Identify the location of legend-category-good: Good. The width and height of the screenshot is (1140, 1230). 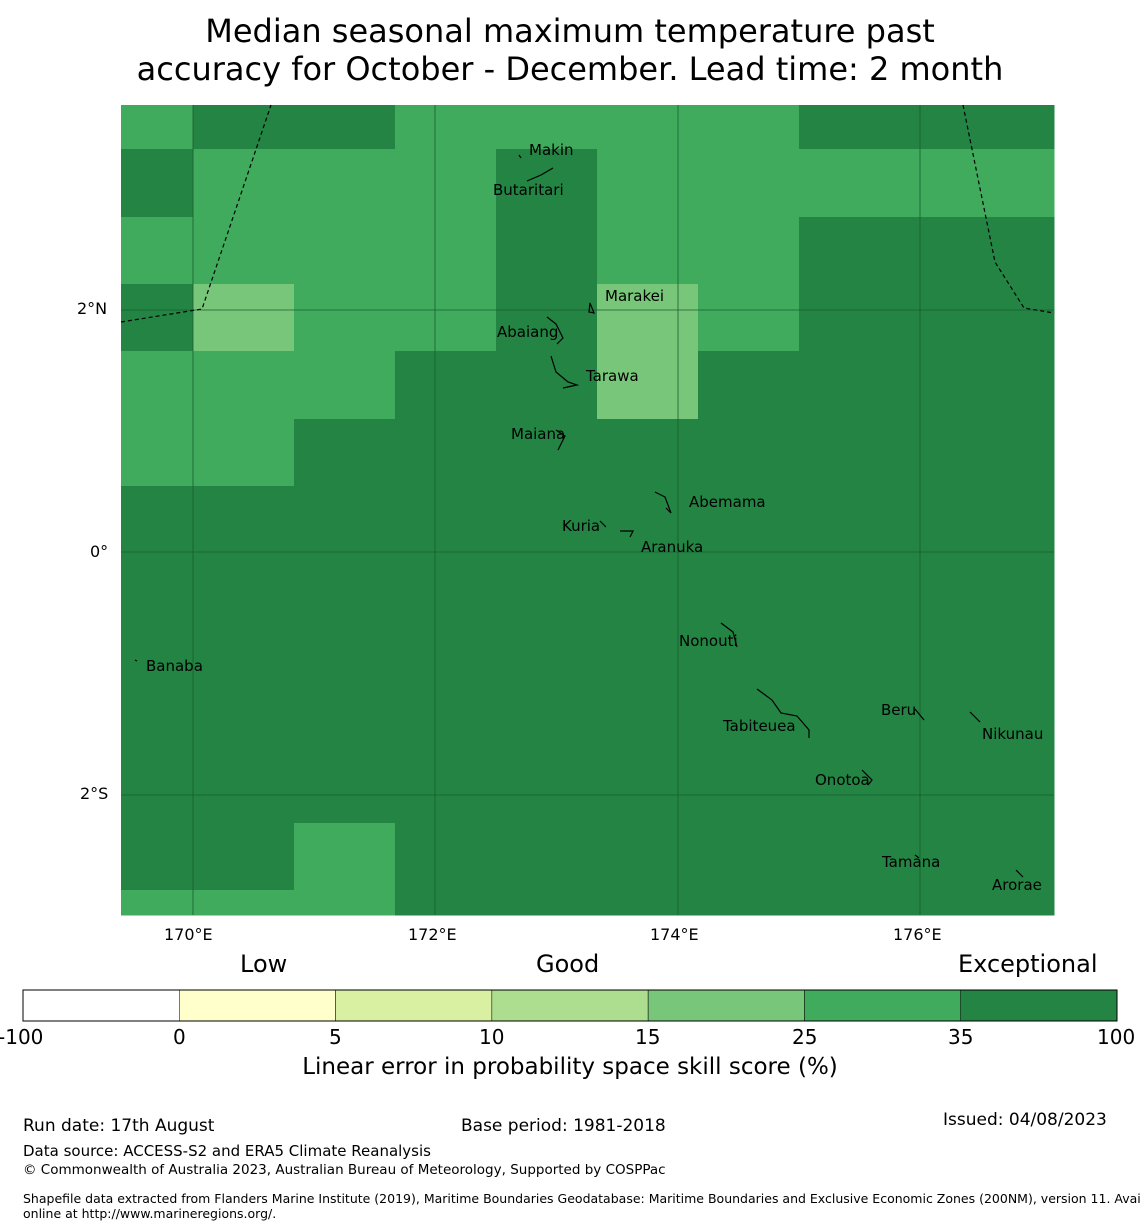
(568, 964).